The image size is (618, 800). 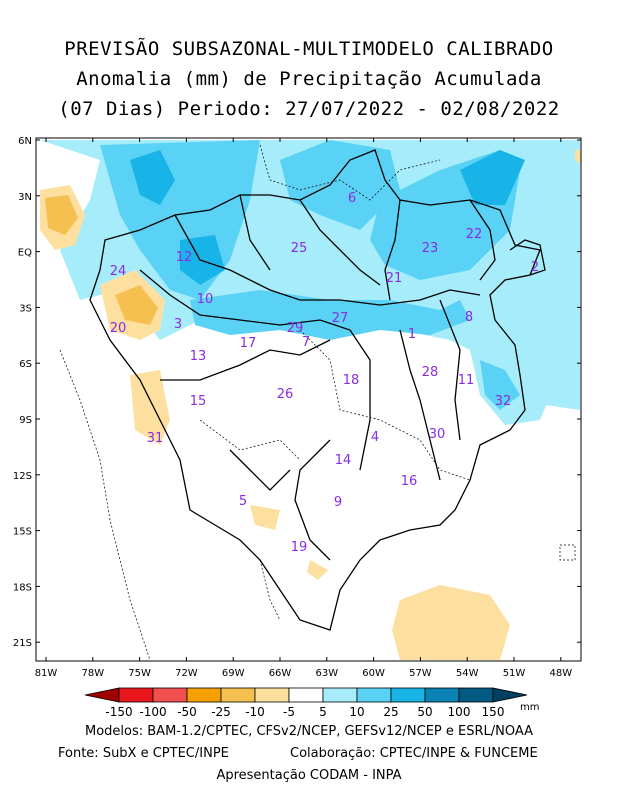 I want to click on footer-presentation: Apresentação CODAM - INPA, so click(x=309, y=775).